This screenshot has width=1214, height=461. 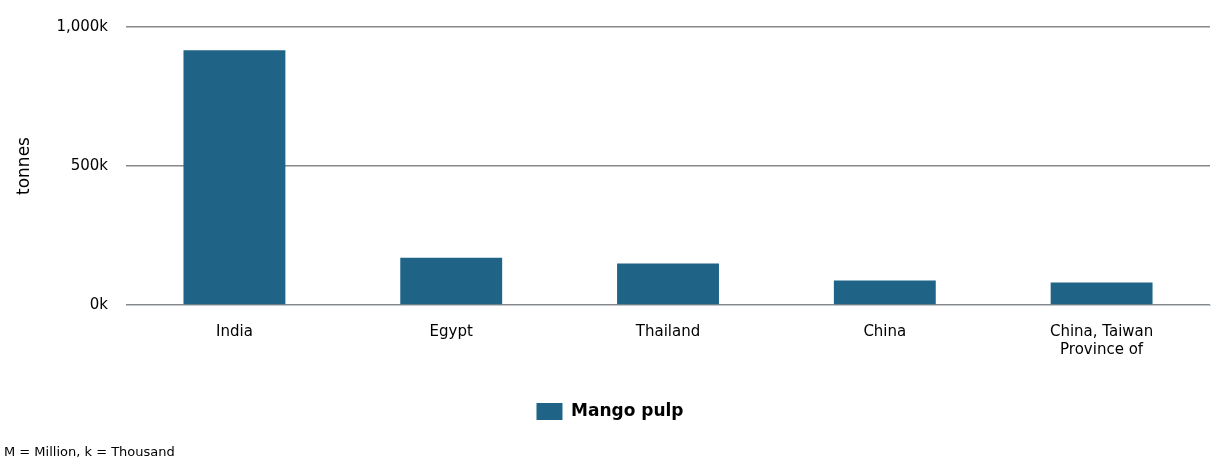 What do you see at coordinates (234, 330) in the screenshot?
I see `x-tick-label: India` at bounding box center [234, 330].